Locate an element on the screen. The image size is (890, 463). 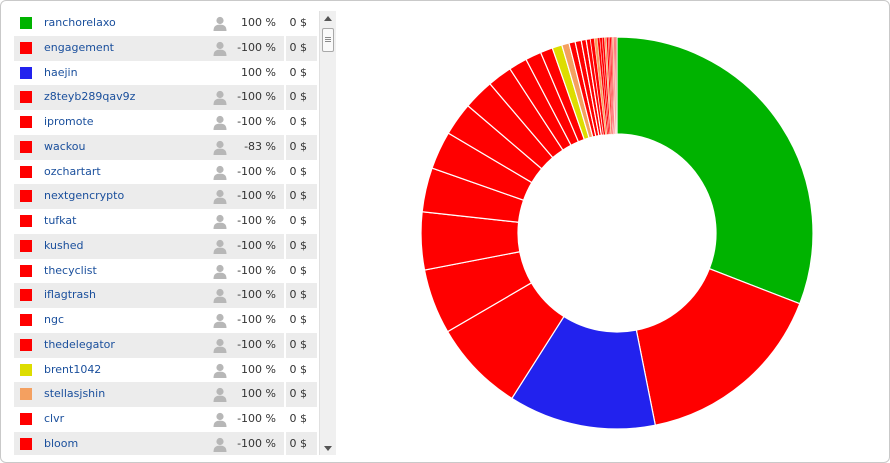
list-item: bloom -100 % 0 $ is located at coordinates (165, 443).